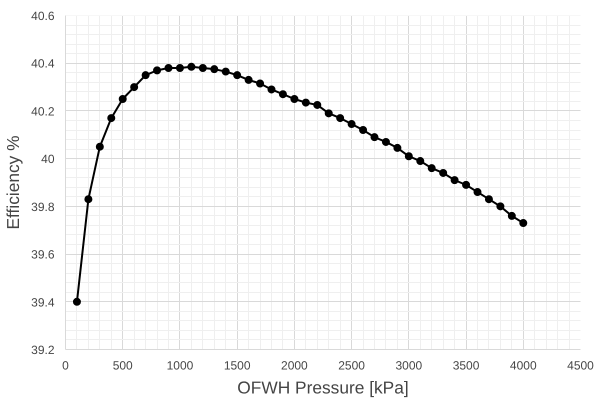 Image resolution: width=604 pixels, height=403 pixels. What do you see at coordinates (43, 255) in the screenshot?
I see `y-tick-label: 39.6` at bounding box center [43, 255].